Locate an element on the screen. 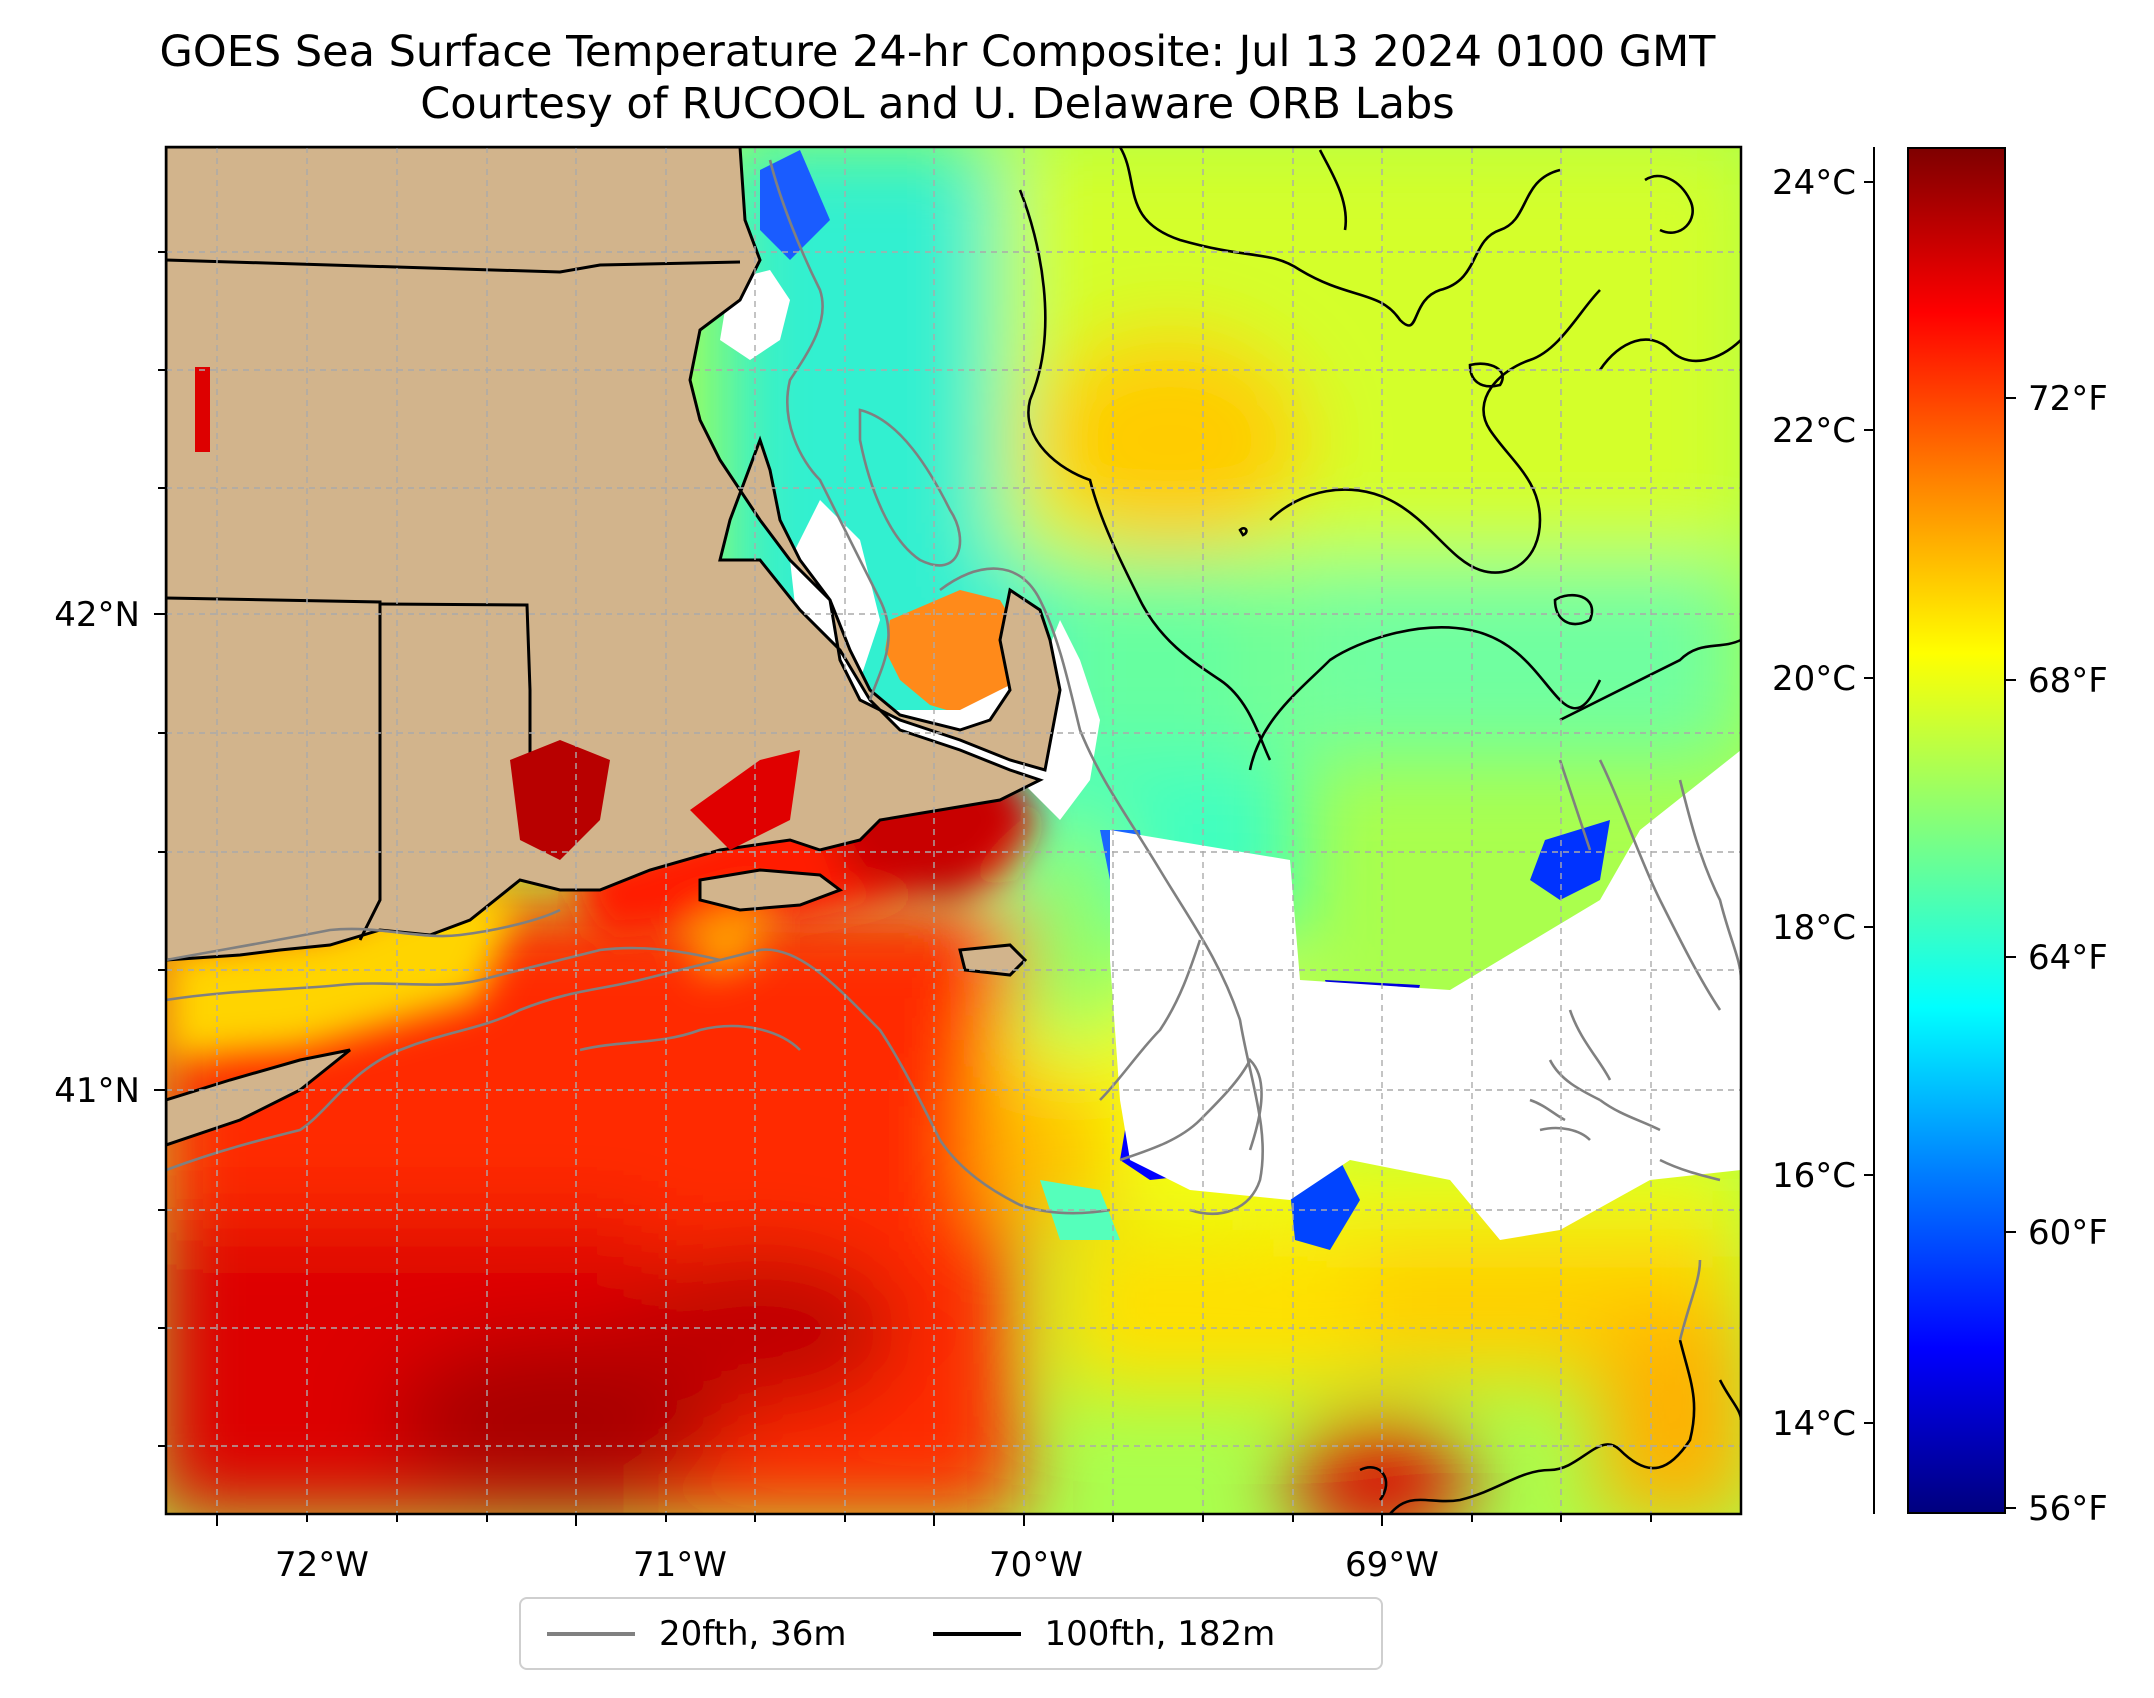 The width and height of the screenshot is (2154, 1698). colorbar-fahrenheit-axis: 72°F 68°F 64°F 60°F 56°F is located at coordinates (2057, 954).